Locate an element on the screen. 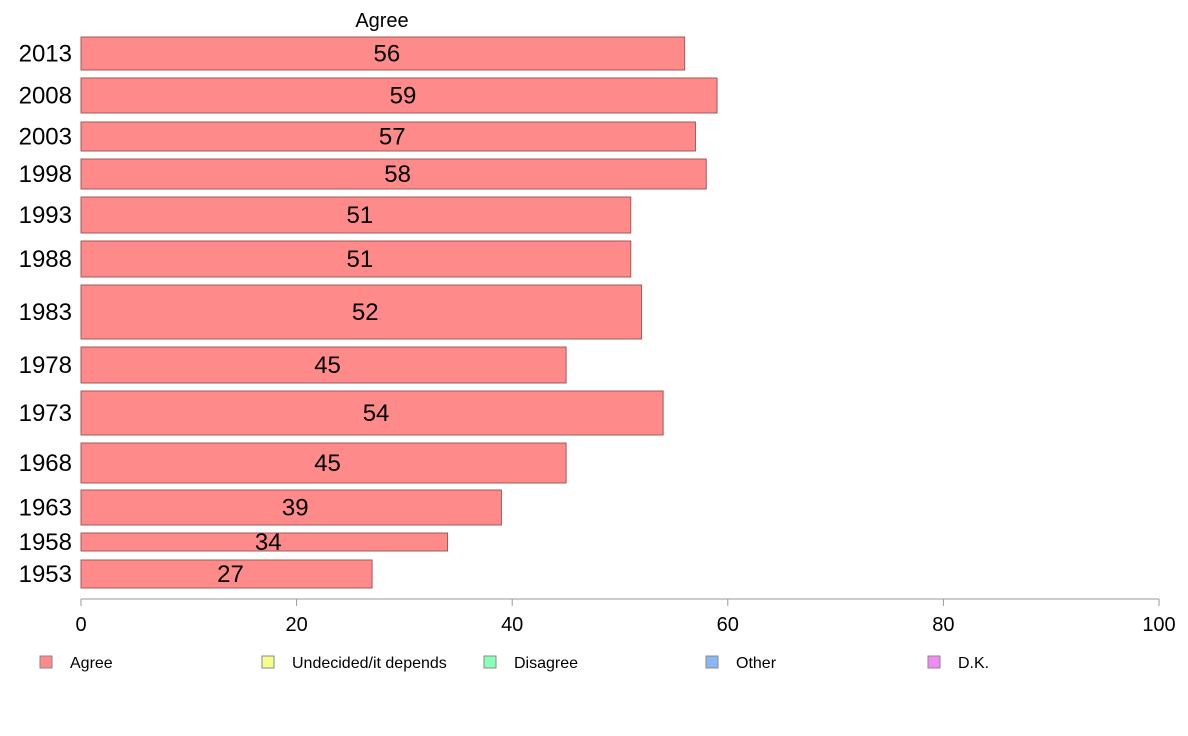 The image size is (1188, 736). y-tick-label-1973: 1973 is located at coordinates (45, 413).